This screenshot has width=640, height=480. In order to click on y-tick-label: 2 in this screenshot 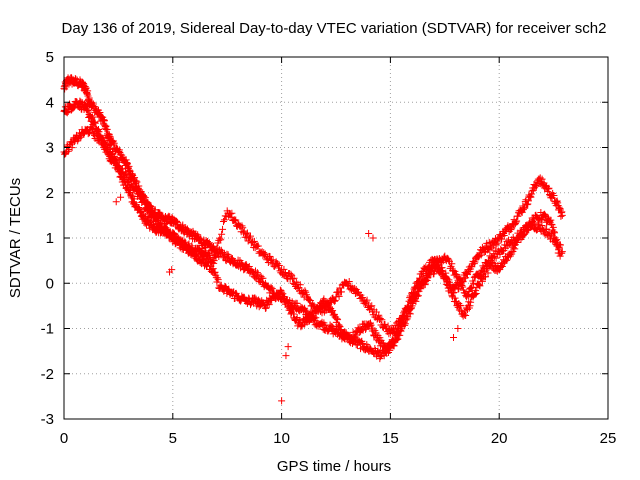, I will do `click(50, 193)`.